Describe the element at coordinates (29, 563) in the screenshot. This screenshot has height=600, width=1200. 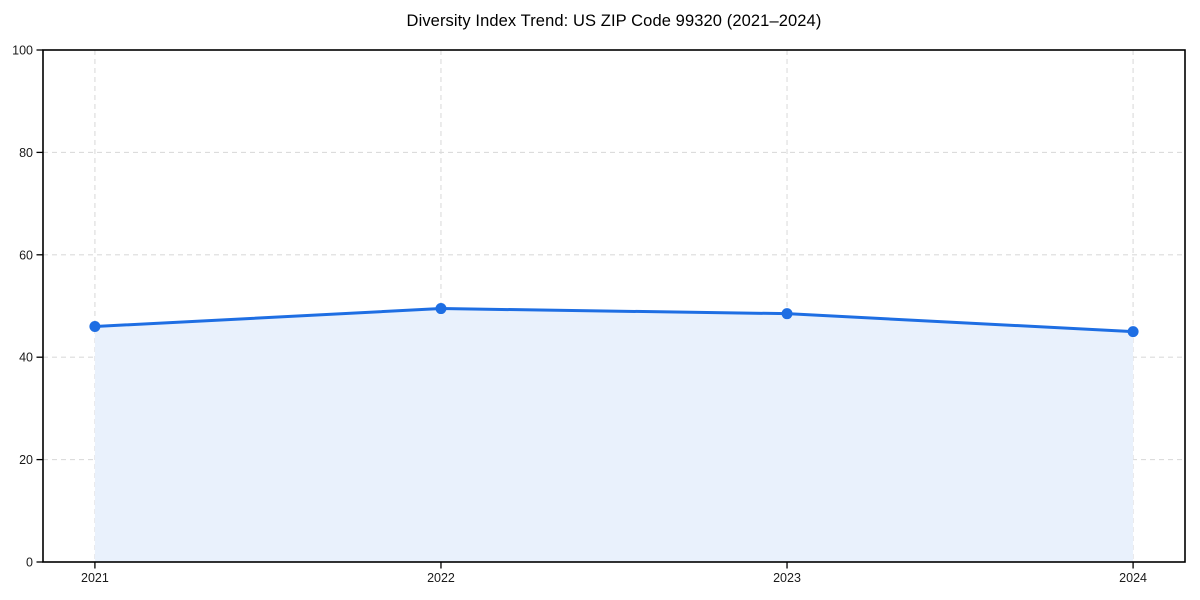
I see `y-axis-tick-label: 0` at that location.